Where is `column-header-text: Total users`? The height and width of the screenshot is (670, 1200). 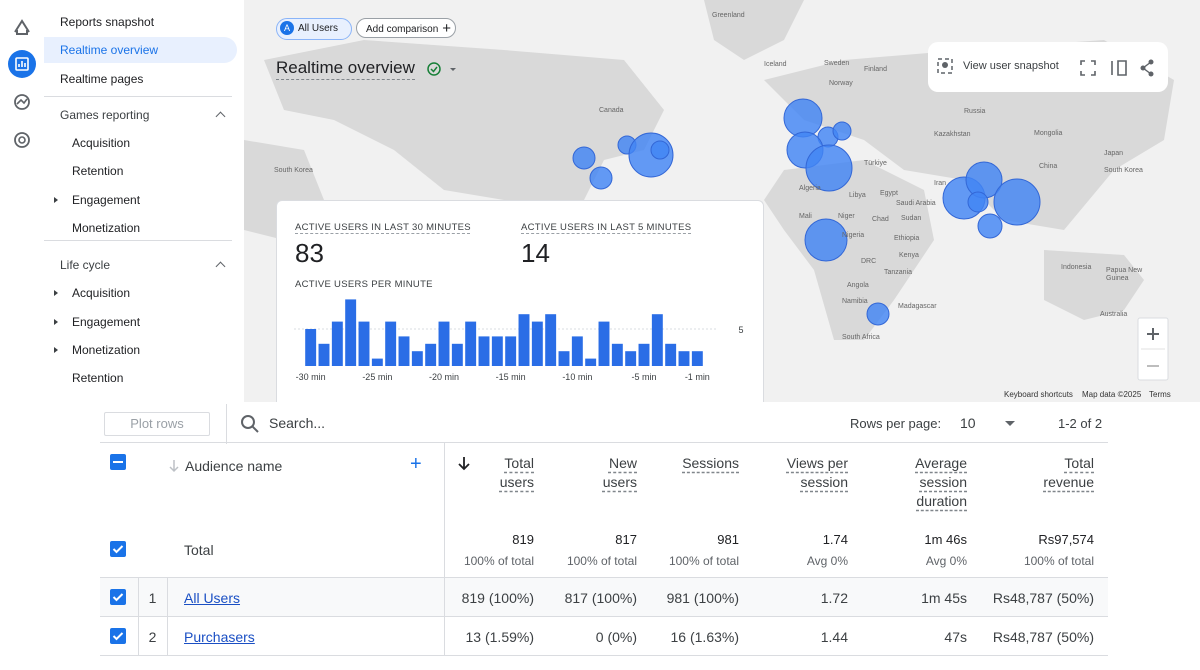 column-header-text: Total users is located at coordinates (516, 472).